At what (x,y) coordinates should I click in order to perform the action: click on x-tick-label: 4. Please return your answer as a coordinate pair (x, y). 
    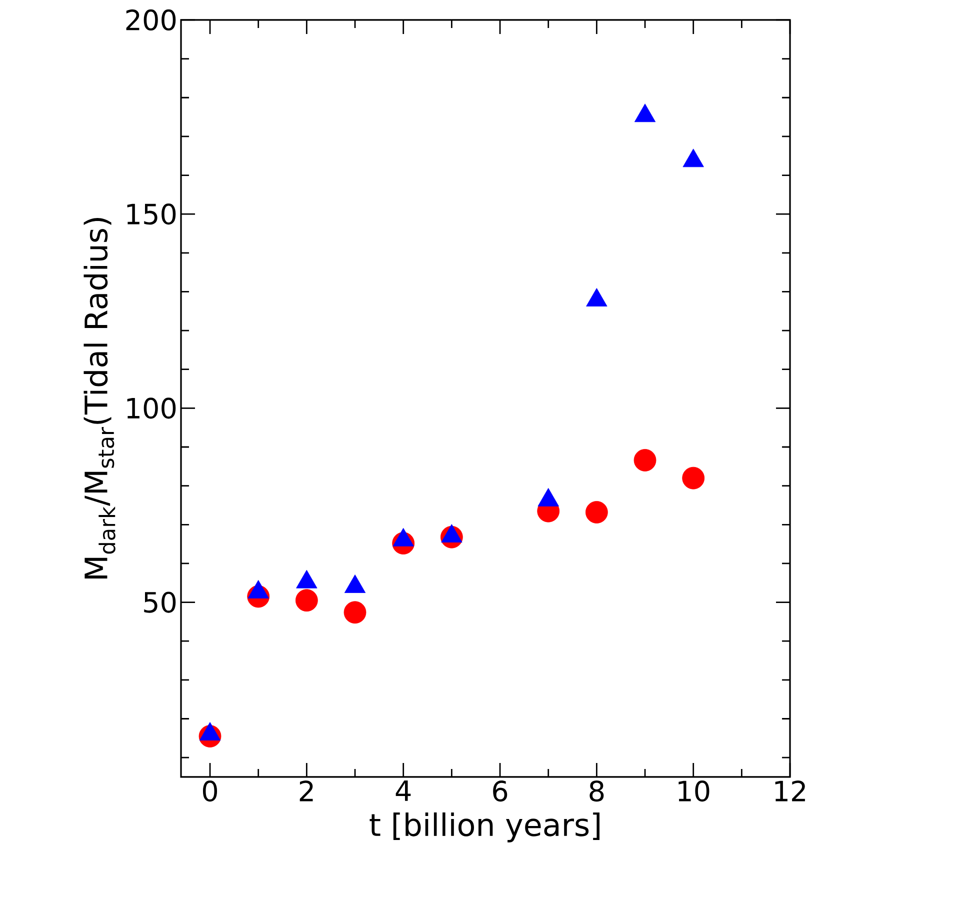
    Looking at the image, I should click on (403, 790).